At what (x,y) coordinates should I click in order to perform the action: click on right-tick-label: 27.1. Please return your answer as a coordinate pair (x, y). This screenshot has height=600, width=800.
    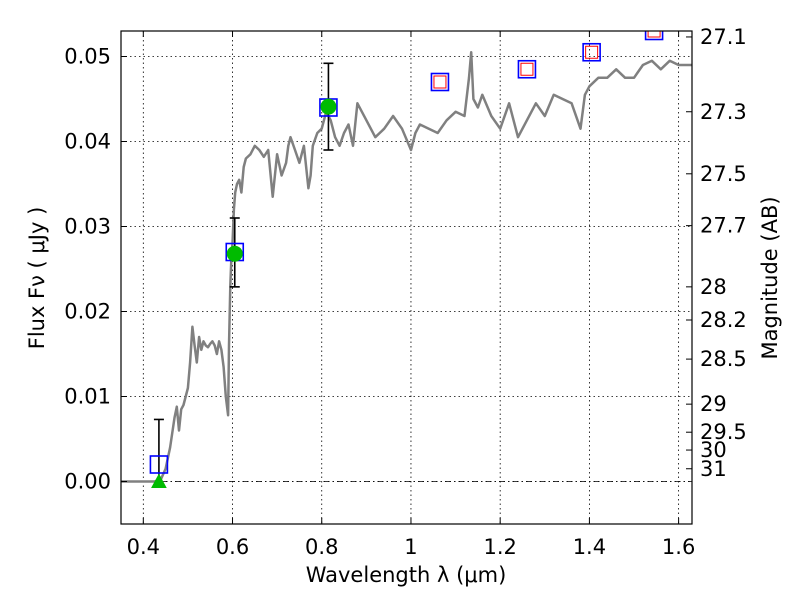
    Looking at the image, I should click on (723, 37).